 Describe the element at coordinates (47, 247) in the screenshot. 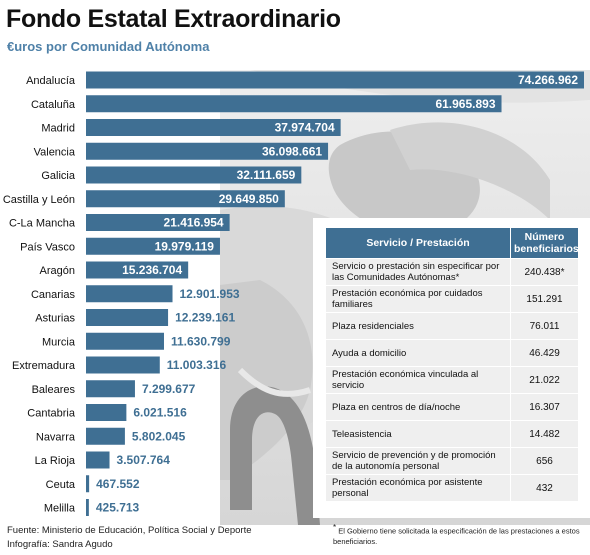

I see `category-label: País Vasco` at that location.